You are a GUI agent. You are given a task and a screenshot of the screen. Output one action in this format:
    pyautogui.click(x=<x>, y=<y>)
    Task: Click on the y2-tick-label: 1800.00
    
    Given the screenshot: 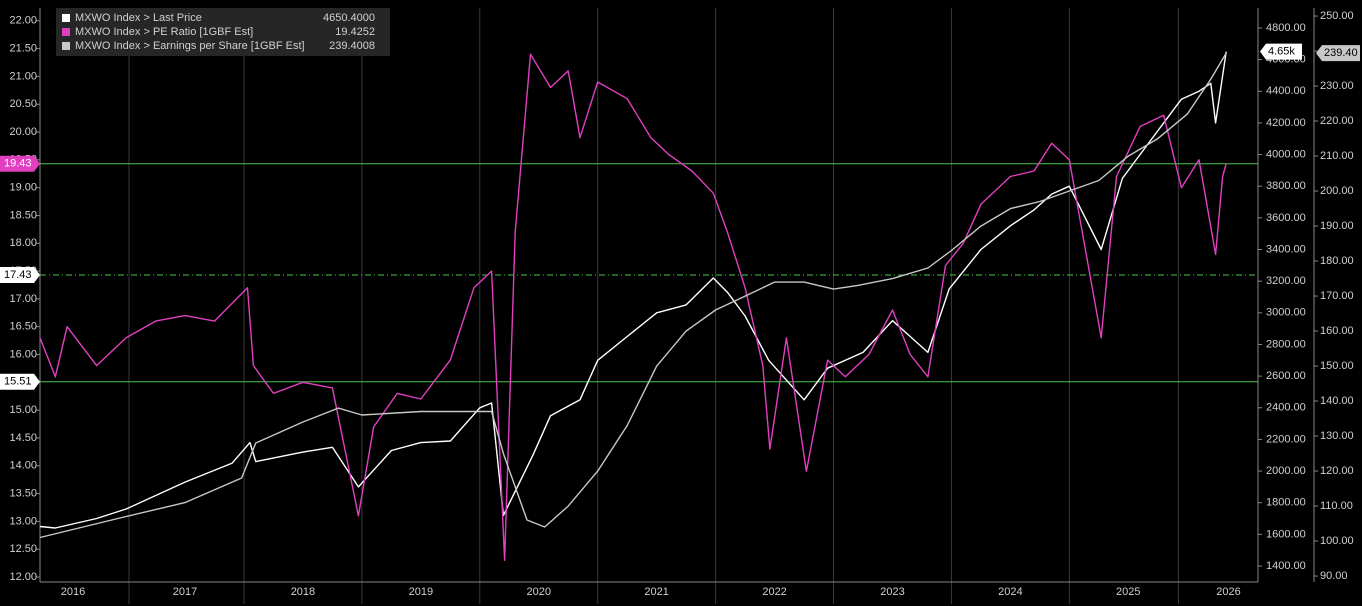 What is the action you would take?
    pyautogui.click(x=1286, y=503)
    